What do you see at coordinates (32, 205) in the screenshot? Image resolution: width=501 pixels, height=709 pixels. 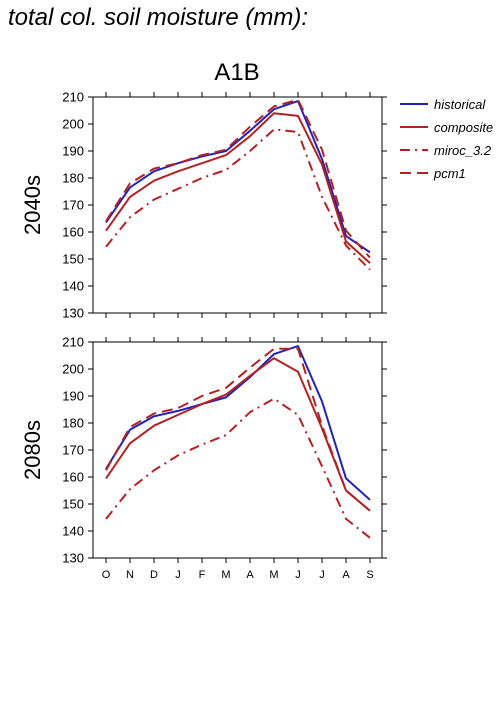 I see `panel-ylabel: 2040s` at bounding box center [32, 205].